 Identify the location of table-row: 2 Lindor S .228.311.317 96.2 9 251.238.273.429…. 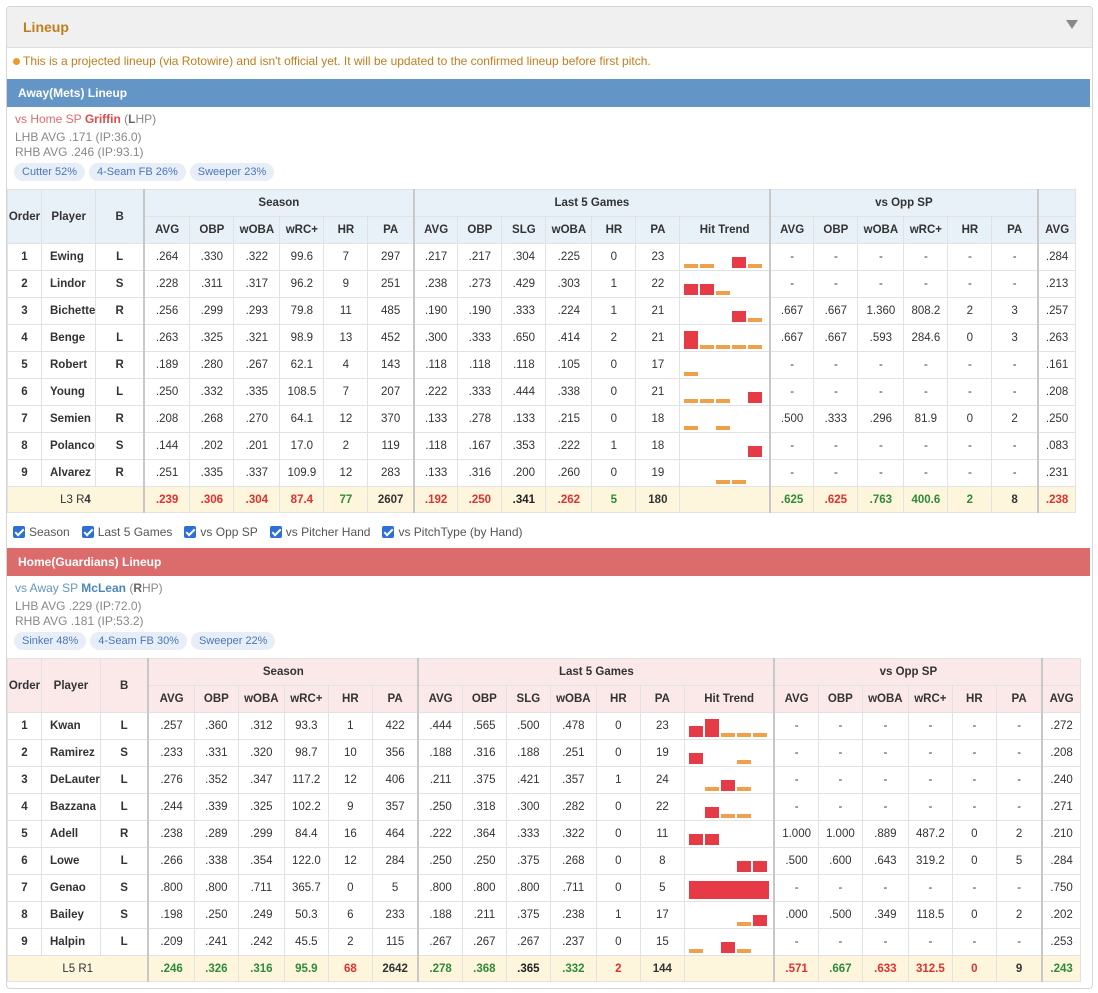
(542, 284).